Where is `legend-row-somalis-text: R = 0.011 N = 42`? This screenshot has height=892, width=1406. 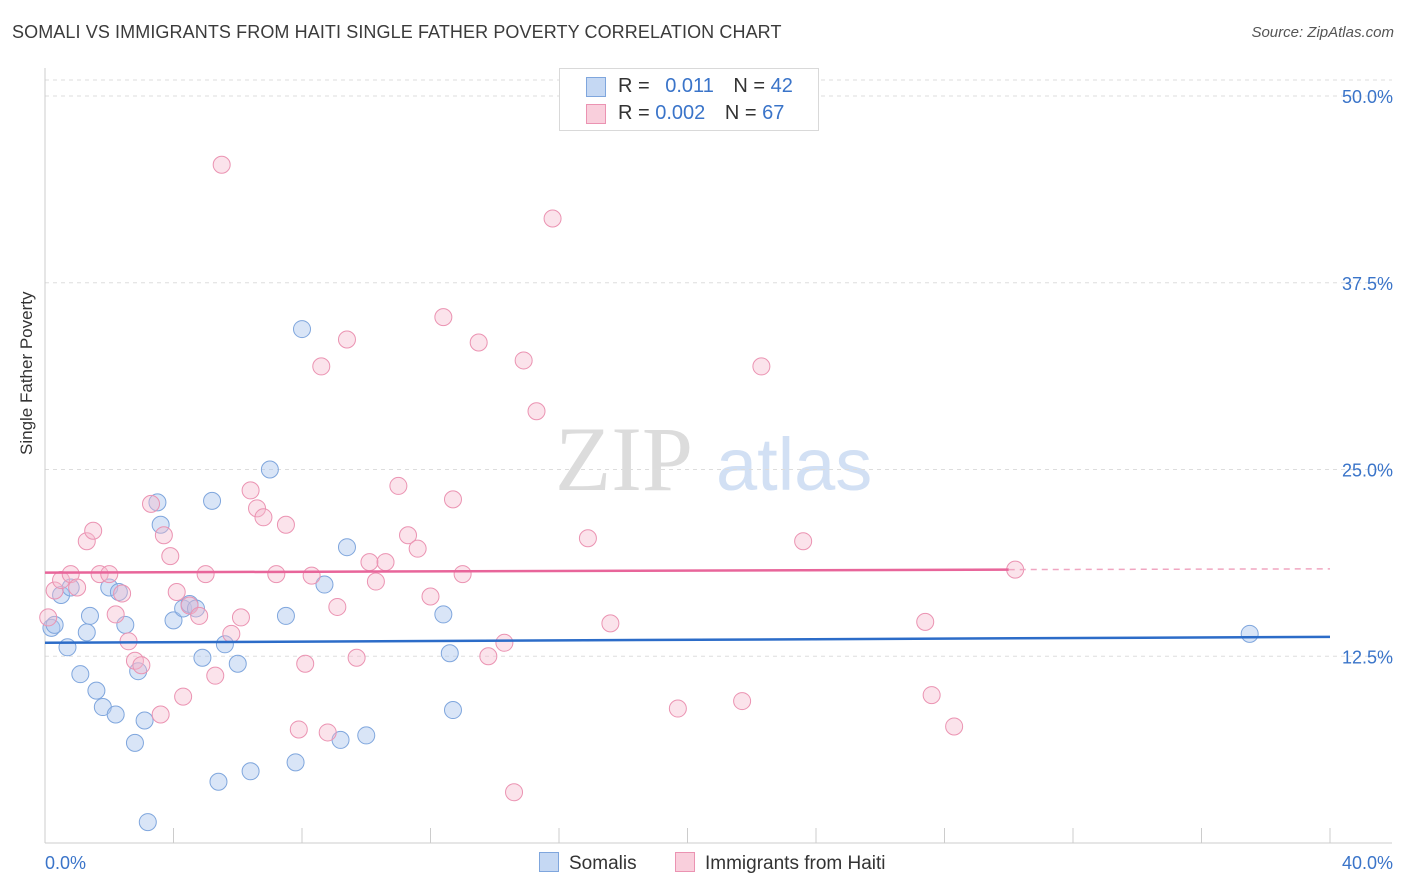
legend-row-somalis-text: R = 0.011 N = 42 is located at coordinates (705, 86).